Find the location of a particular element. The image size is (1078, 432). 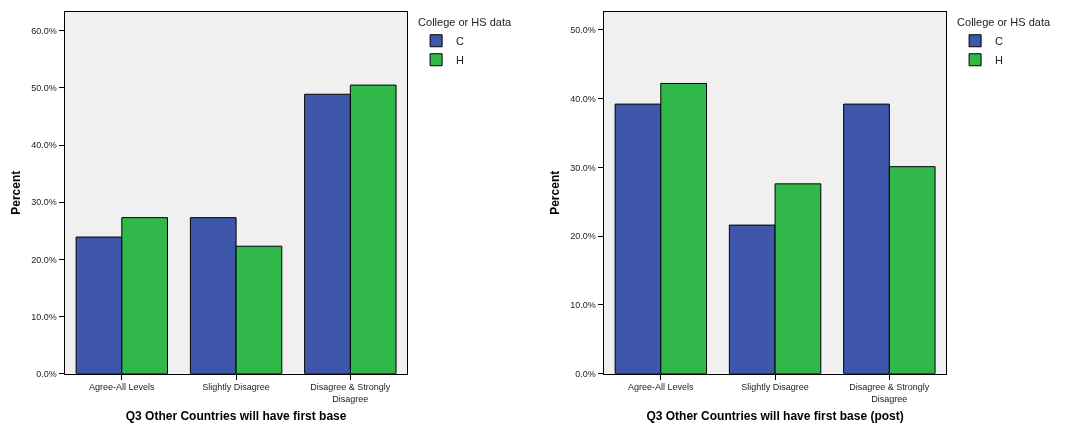

x-axis-title: Q3 Other Countries will have first base (post) is located at coordinates (775, 416).